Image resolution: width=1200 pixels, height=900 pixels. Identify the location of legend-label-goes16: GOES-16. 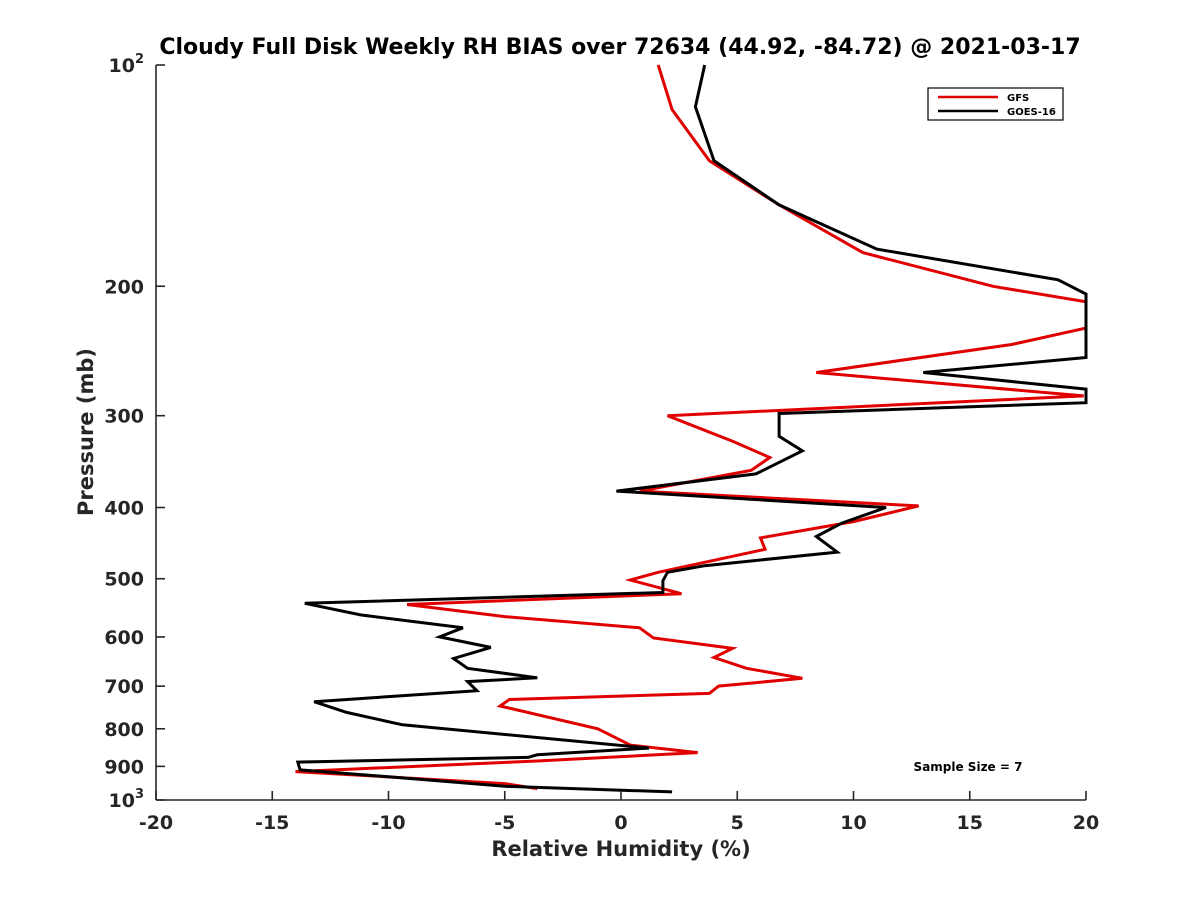
(1031, 112).